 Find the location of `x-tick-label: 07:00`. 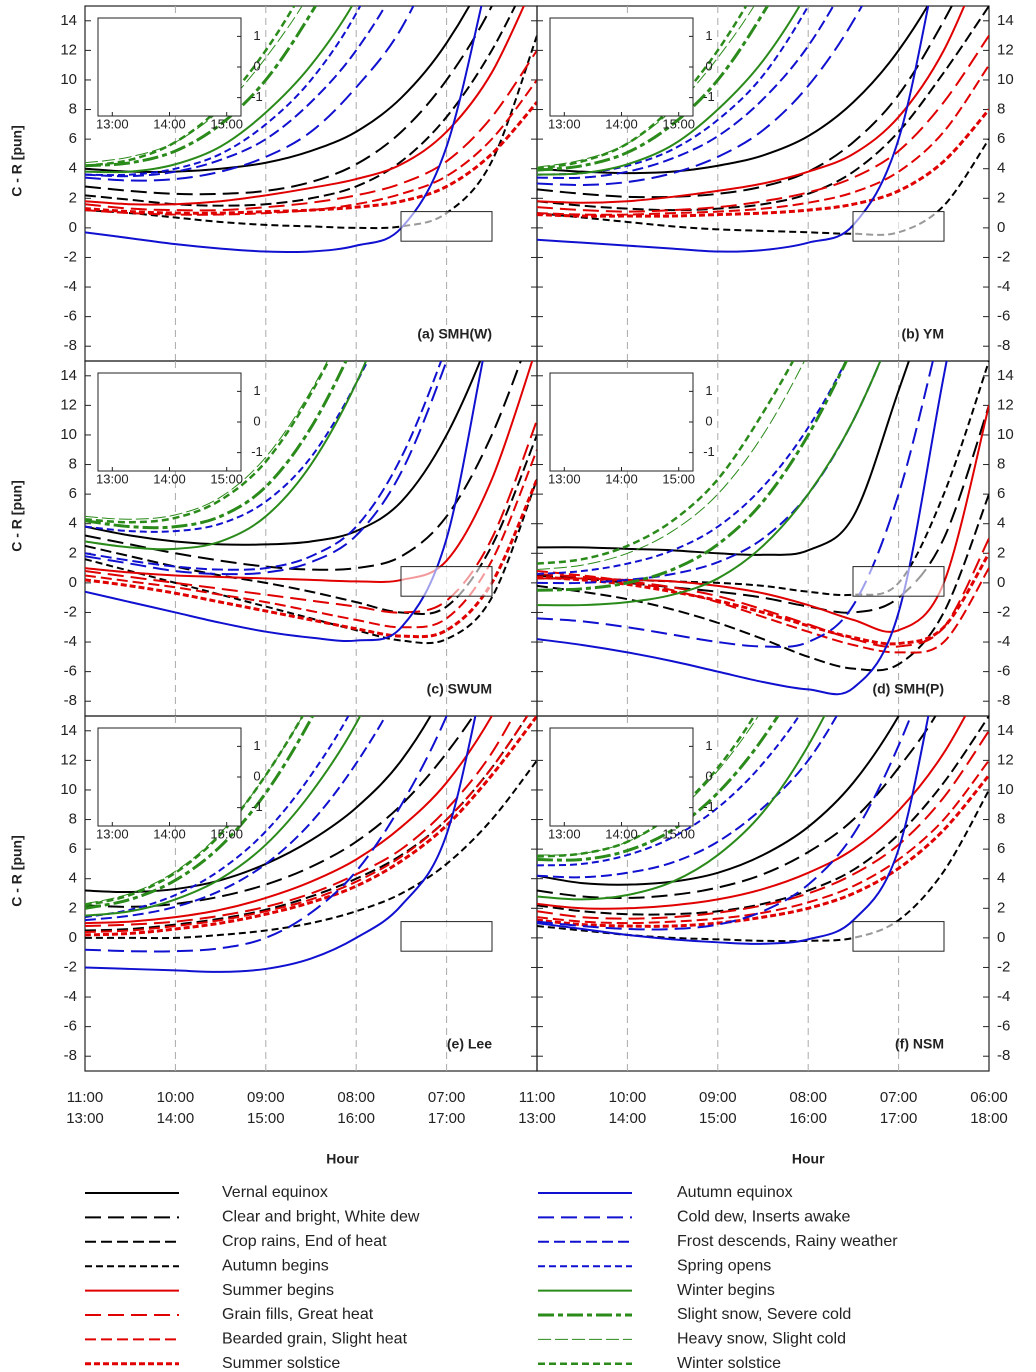

x-tick-label: 07:00 is located at coordinates (899, 1097).